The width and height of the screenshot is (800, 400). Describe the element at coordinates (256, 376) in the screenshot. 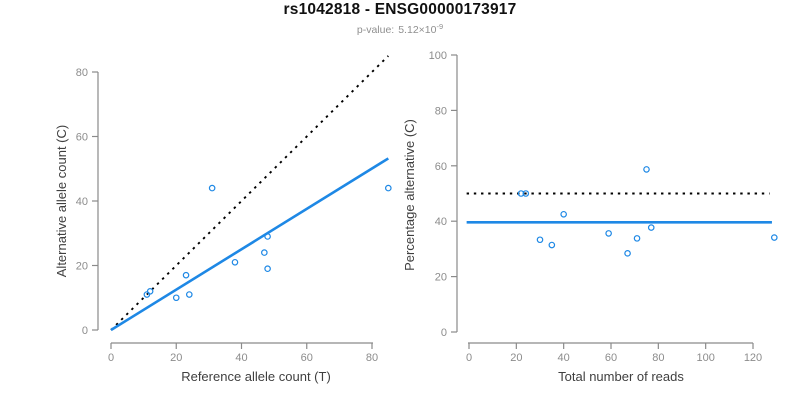

I see `x-axis-title: Reference allele count (T)` at that location.